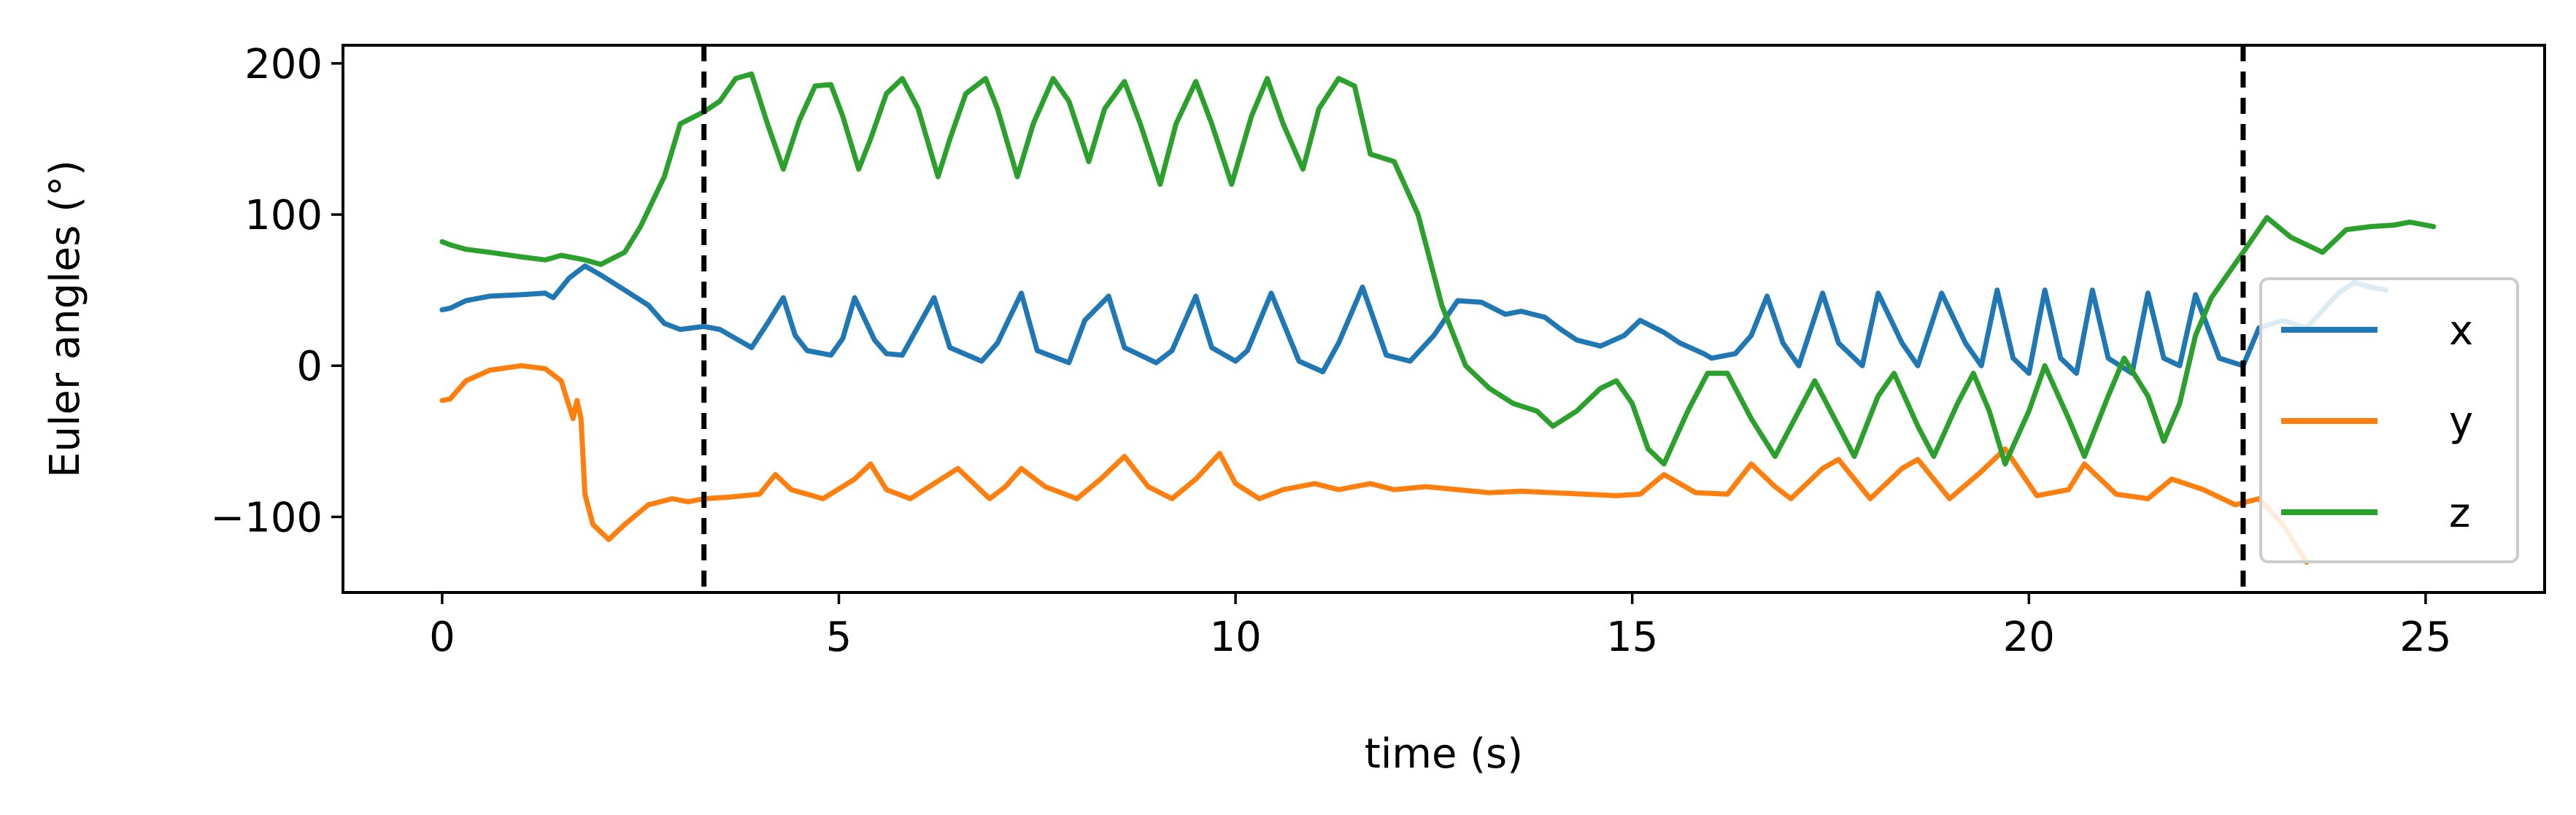  Describe the element at coordinates (2029, 638) in the screenshot. I see `x-tick-label: 20` at that location.